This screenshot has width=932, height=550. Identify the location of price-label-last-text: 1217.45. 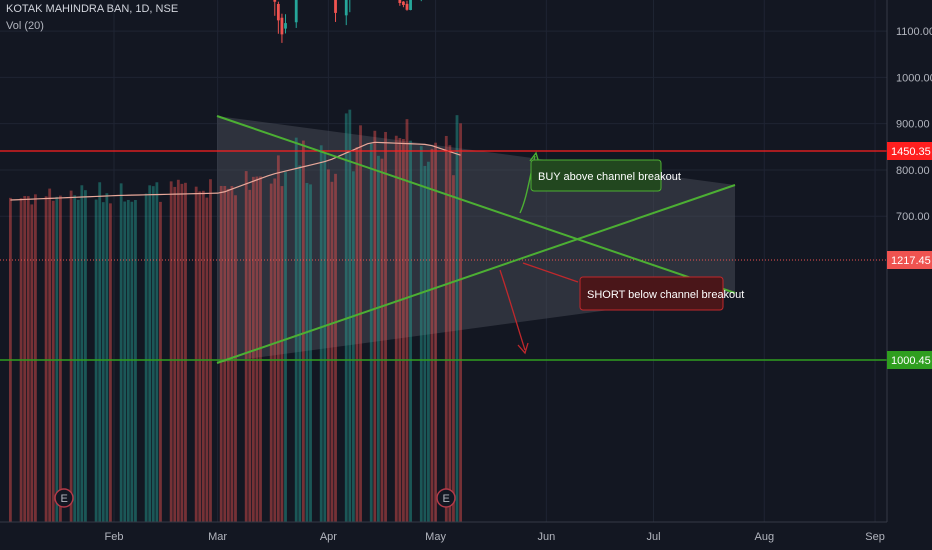
(911, 261).